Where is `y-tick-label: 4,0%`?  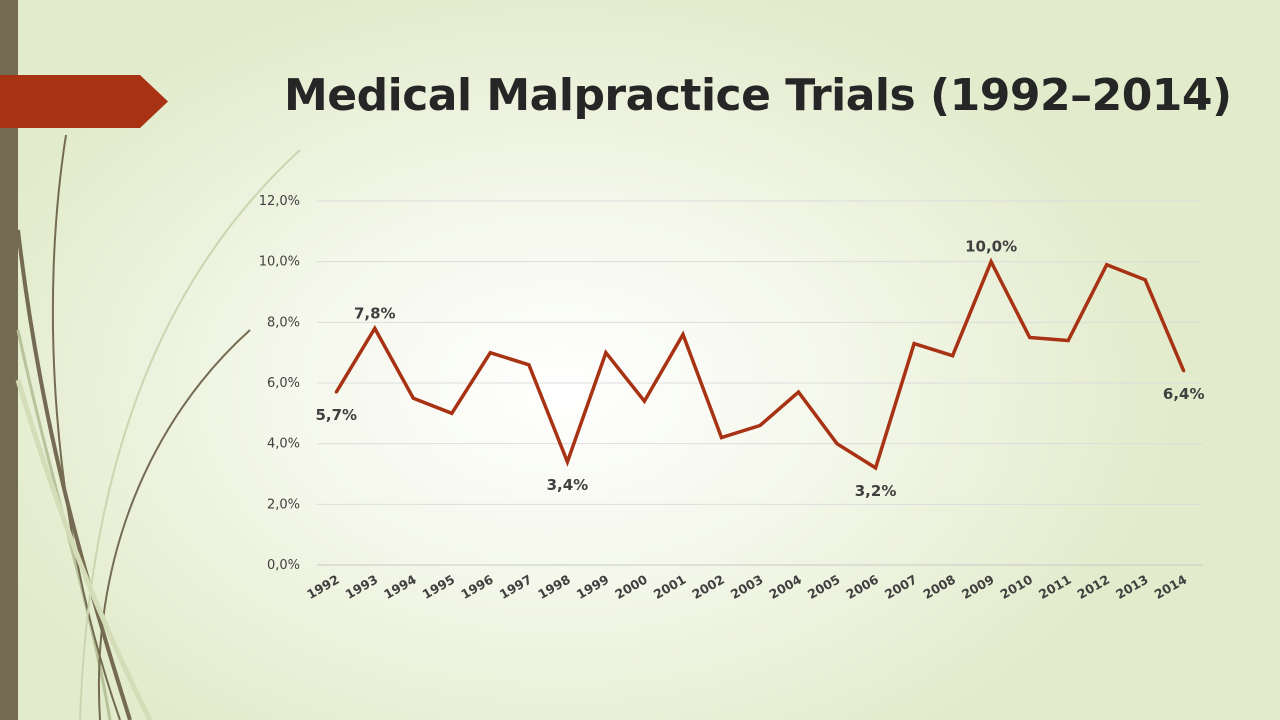 y-tick-label: 4,0% is located at coordinates (283, 444).